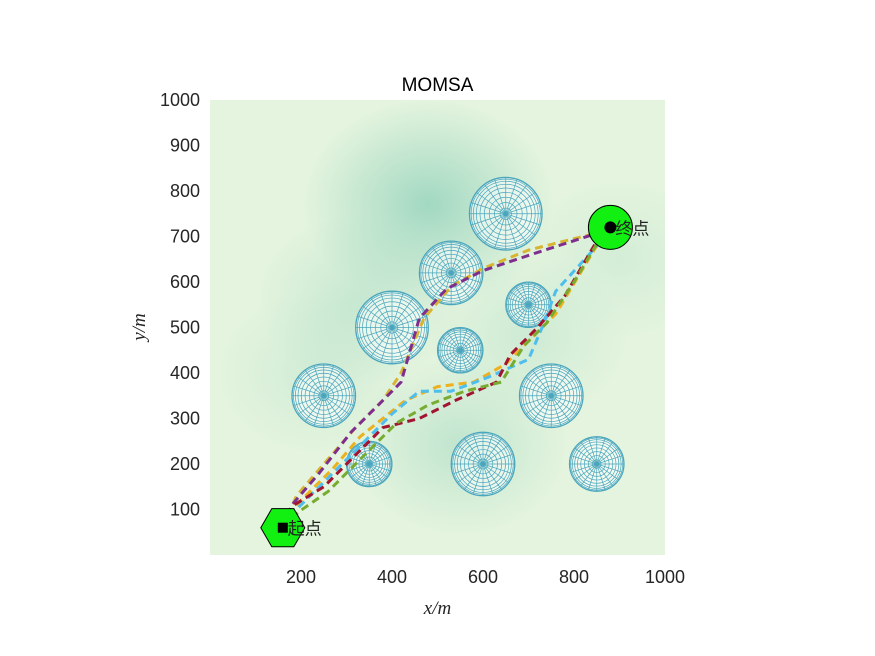 Image resolution: width=875 pixels, height=656 pixels. What do you see at coordinates (185, 146) in the screenshot?
I see `y-tick-label: 900` at bounding box center [185, 146].